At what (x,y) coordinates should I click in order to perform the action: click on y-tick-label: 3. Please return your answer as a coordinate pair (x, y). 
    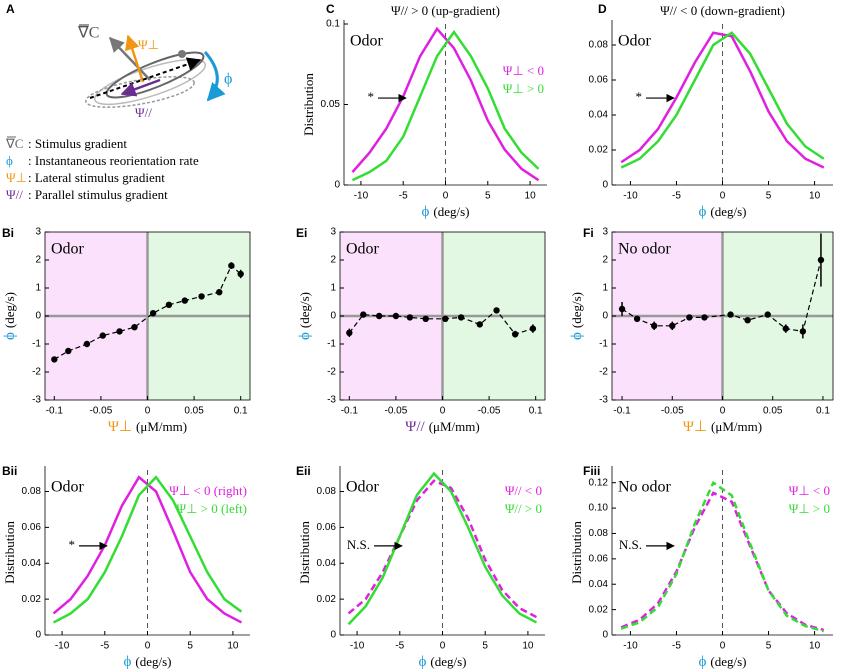
    Looking at the image, I should click on (605, 232).